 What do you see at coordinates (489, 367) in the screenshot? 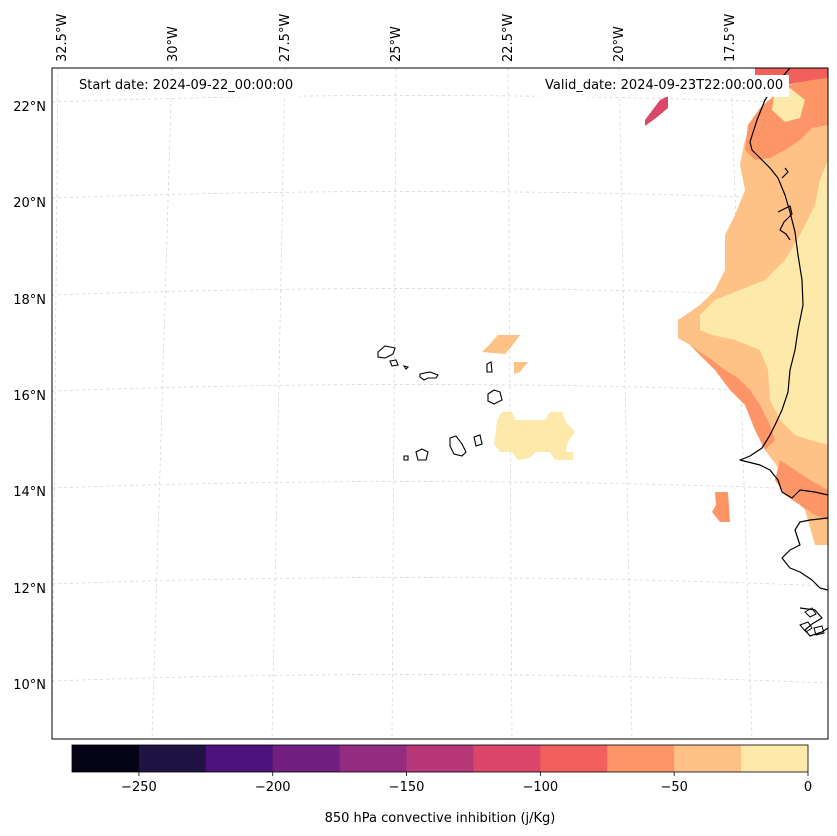
I see `island-sal` at bounding box center [489, 367].